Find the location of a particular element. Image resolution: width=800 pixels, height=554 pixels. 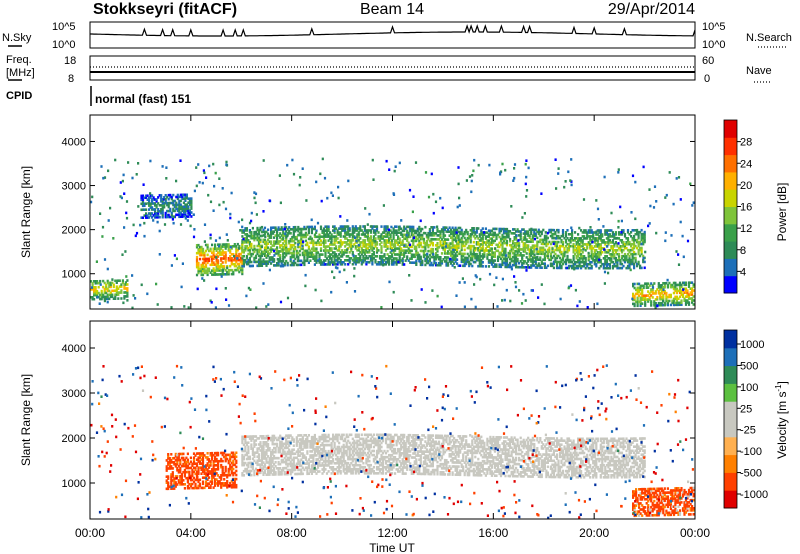

freq-strip-frame is located at coordinates (392, 68).